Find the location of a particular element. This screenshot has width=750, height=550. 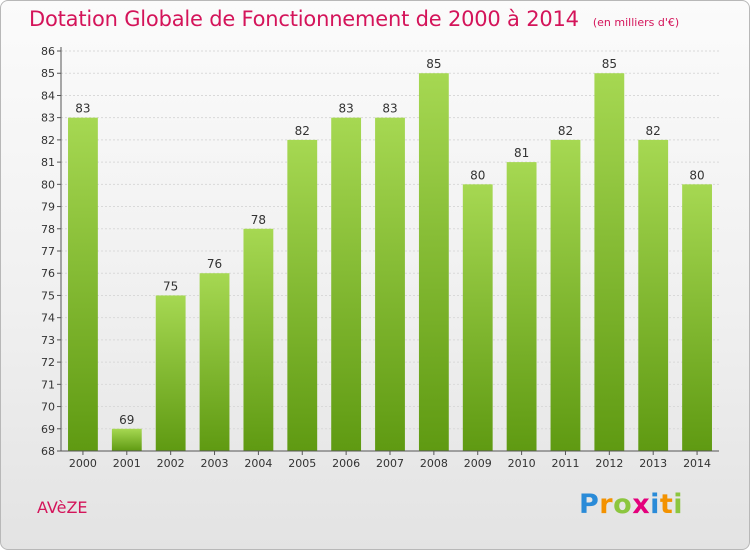

data-label-2005: 82 is located at coordinates (302, 131).